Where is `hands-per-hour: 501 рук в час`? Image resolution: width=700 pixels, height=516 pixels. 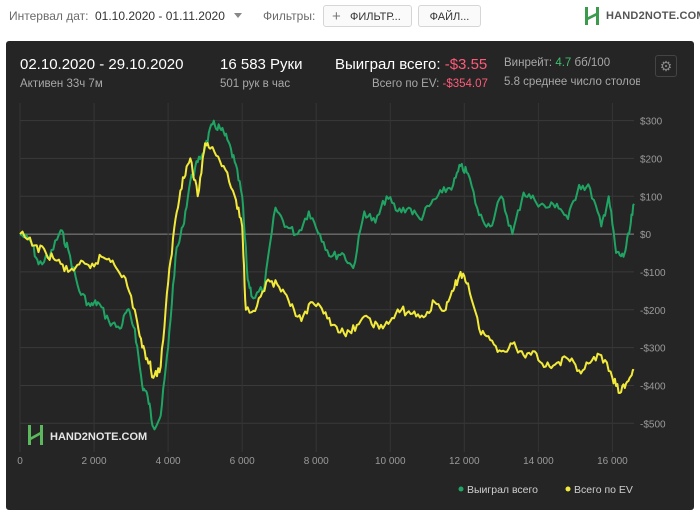
hands-per-hour: 501 рук в час is located at coordinates (255, 84).